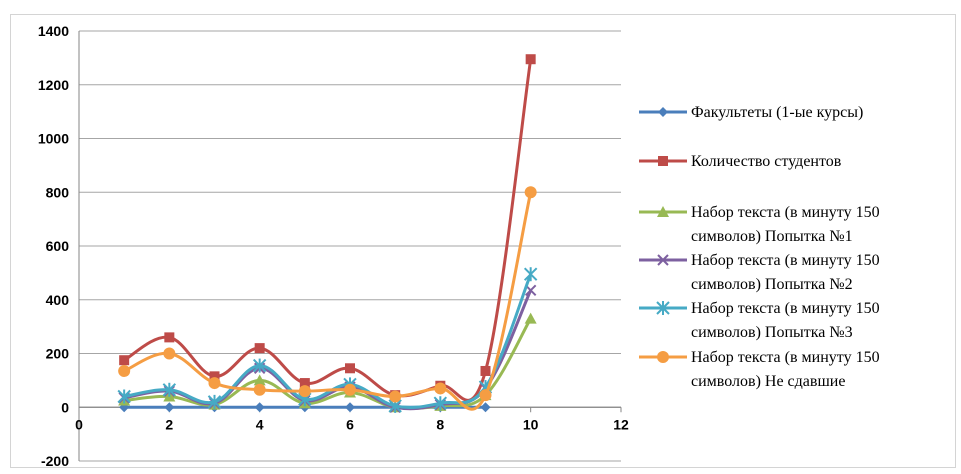 This screenshot has width=961, height=474. Describe the element at coordinates (260, 424) in the screenshot. I see `x-tick-label: 4` at that location.